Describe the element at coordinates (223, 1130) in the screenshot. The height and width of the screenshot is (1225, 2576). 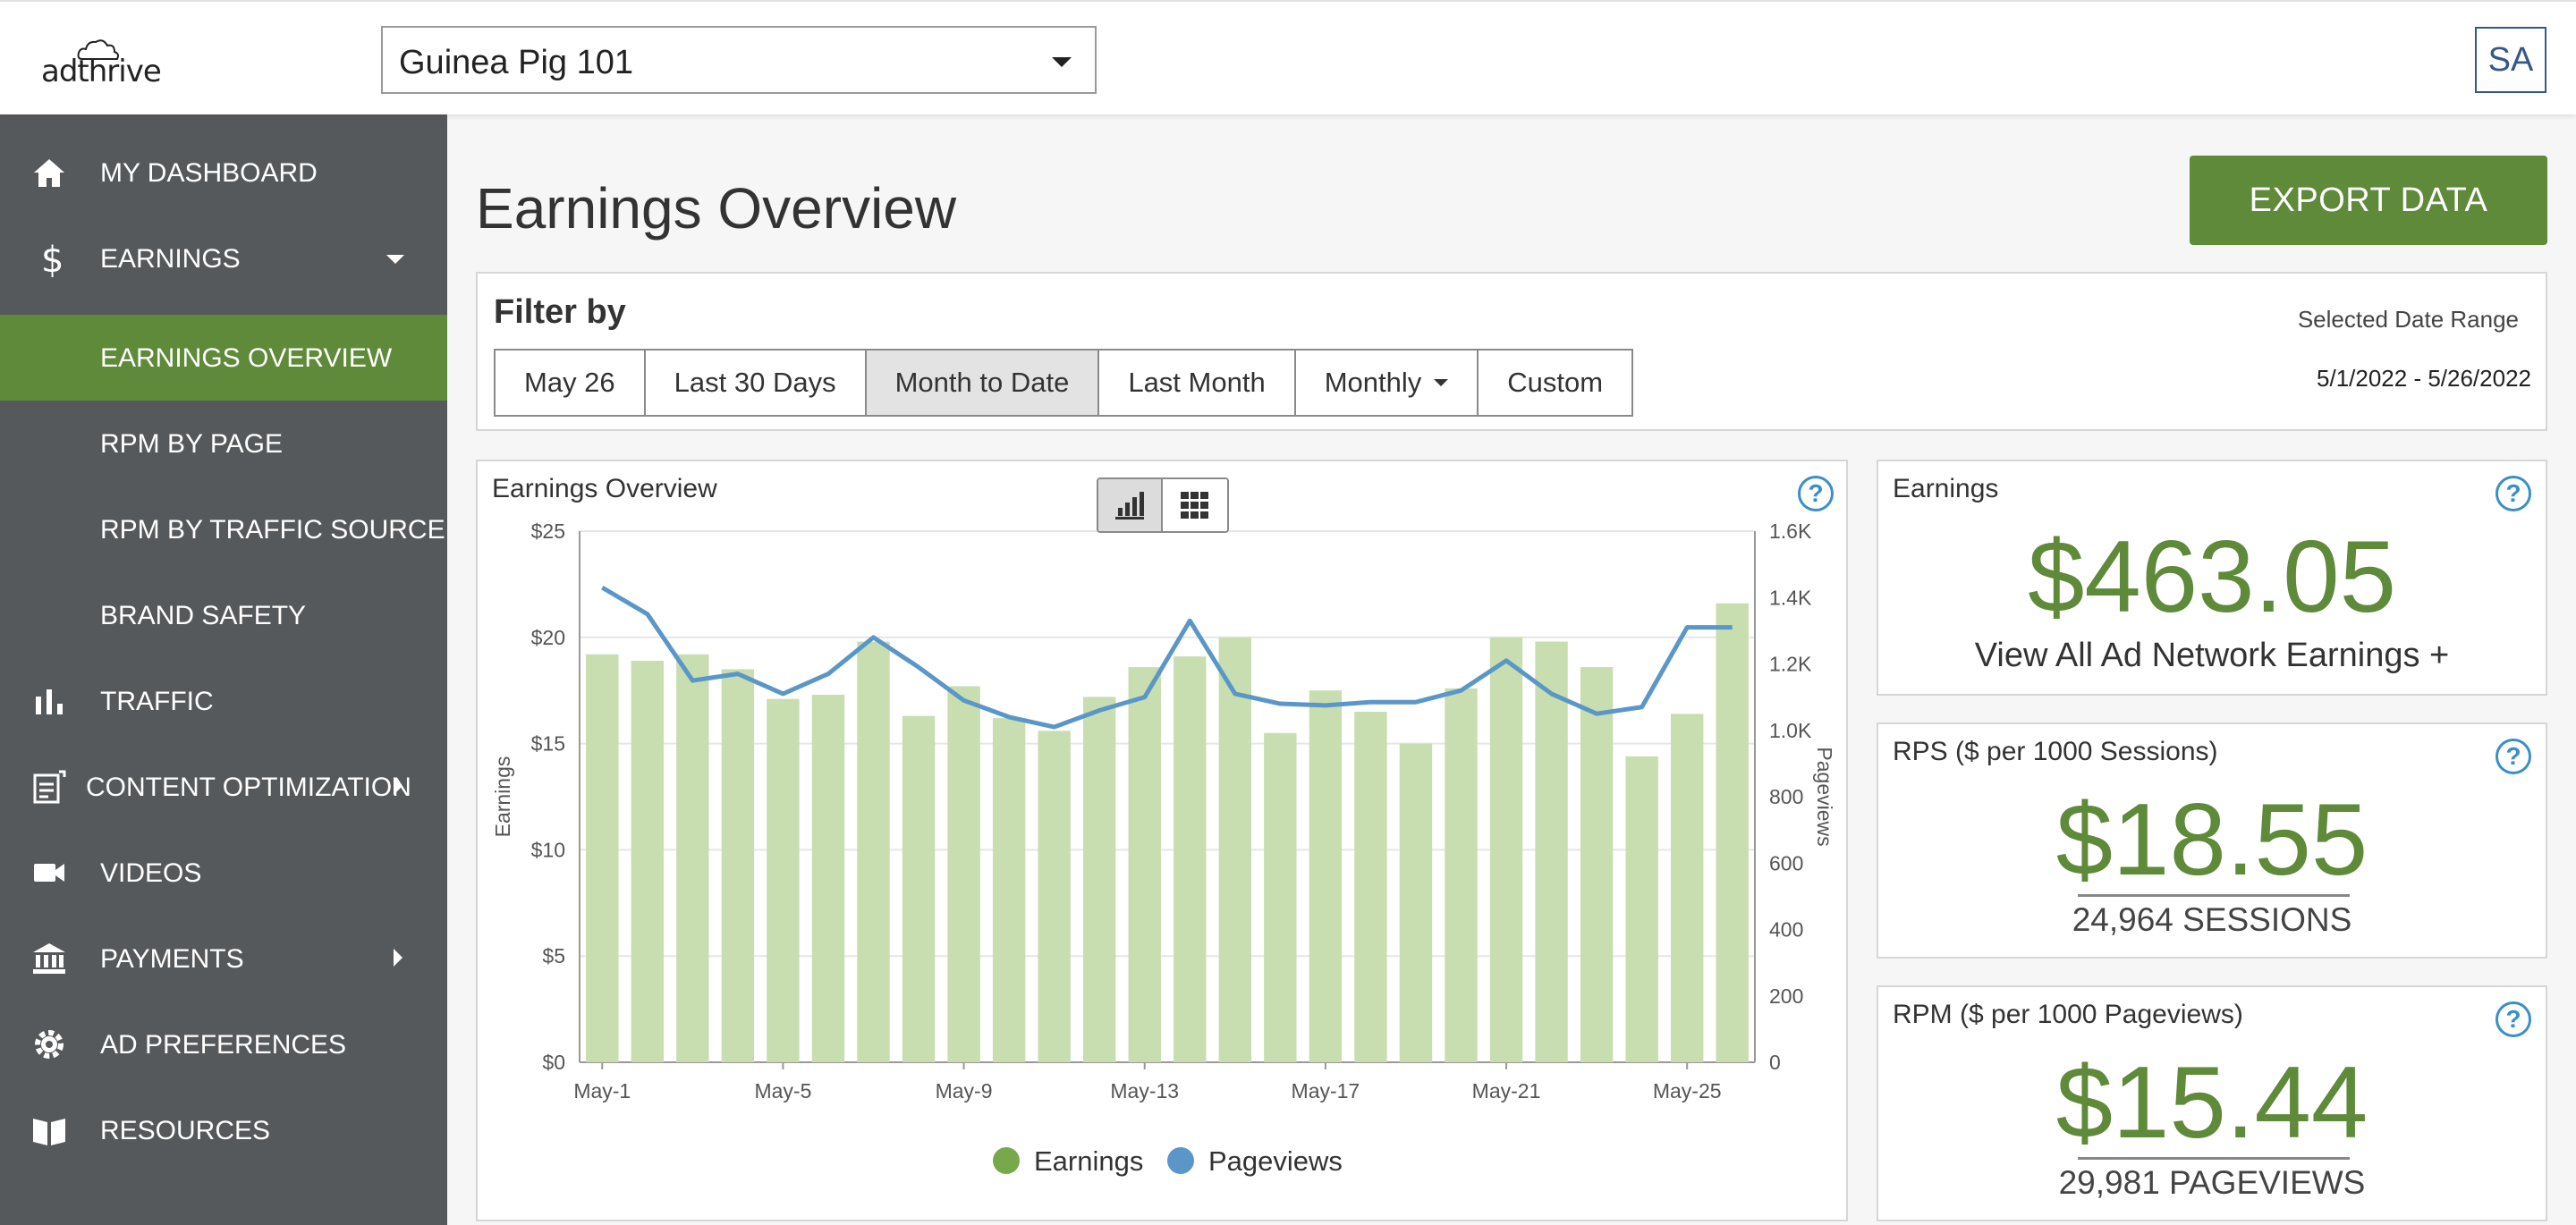
I see `sidebar-item-resources: RESOURCES` at that location.